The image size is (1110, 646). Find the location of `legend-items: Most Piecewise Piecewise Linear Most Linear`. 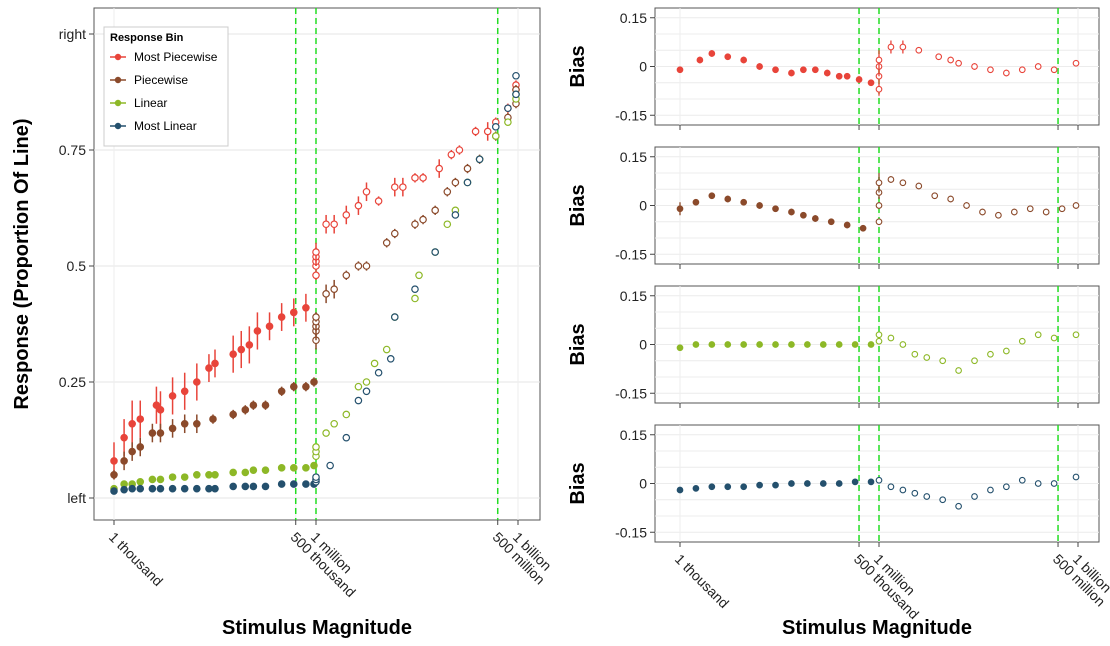

legend-items: Most Piecewise Piecewise Linear Most Linear is located at coordinates (164, 91).